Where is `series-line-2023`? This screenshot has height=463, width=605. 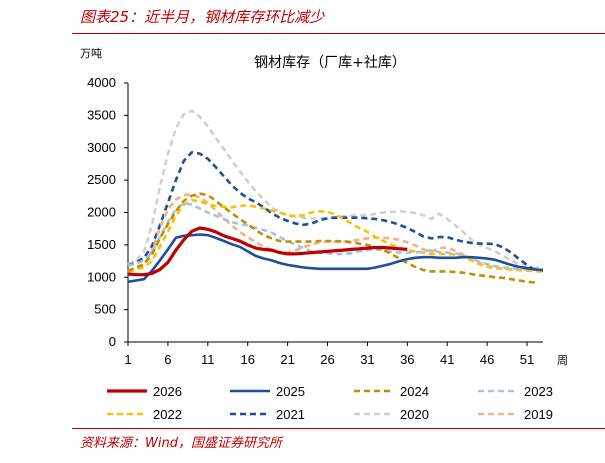 series-line-2023 is located at coordinates (335, 236).